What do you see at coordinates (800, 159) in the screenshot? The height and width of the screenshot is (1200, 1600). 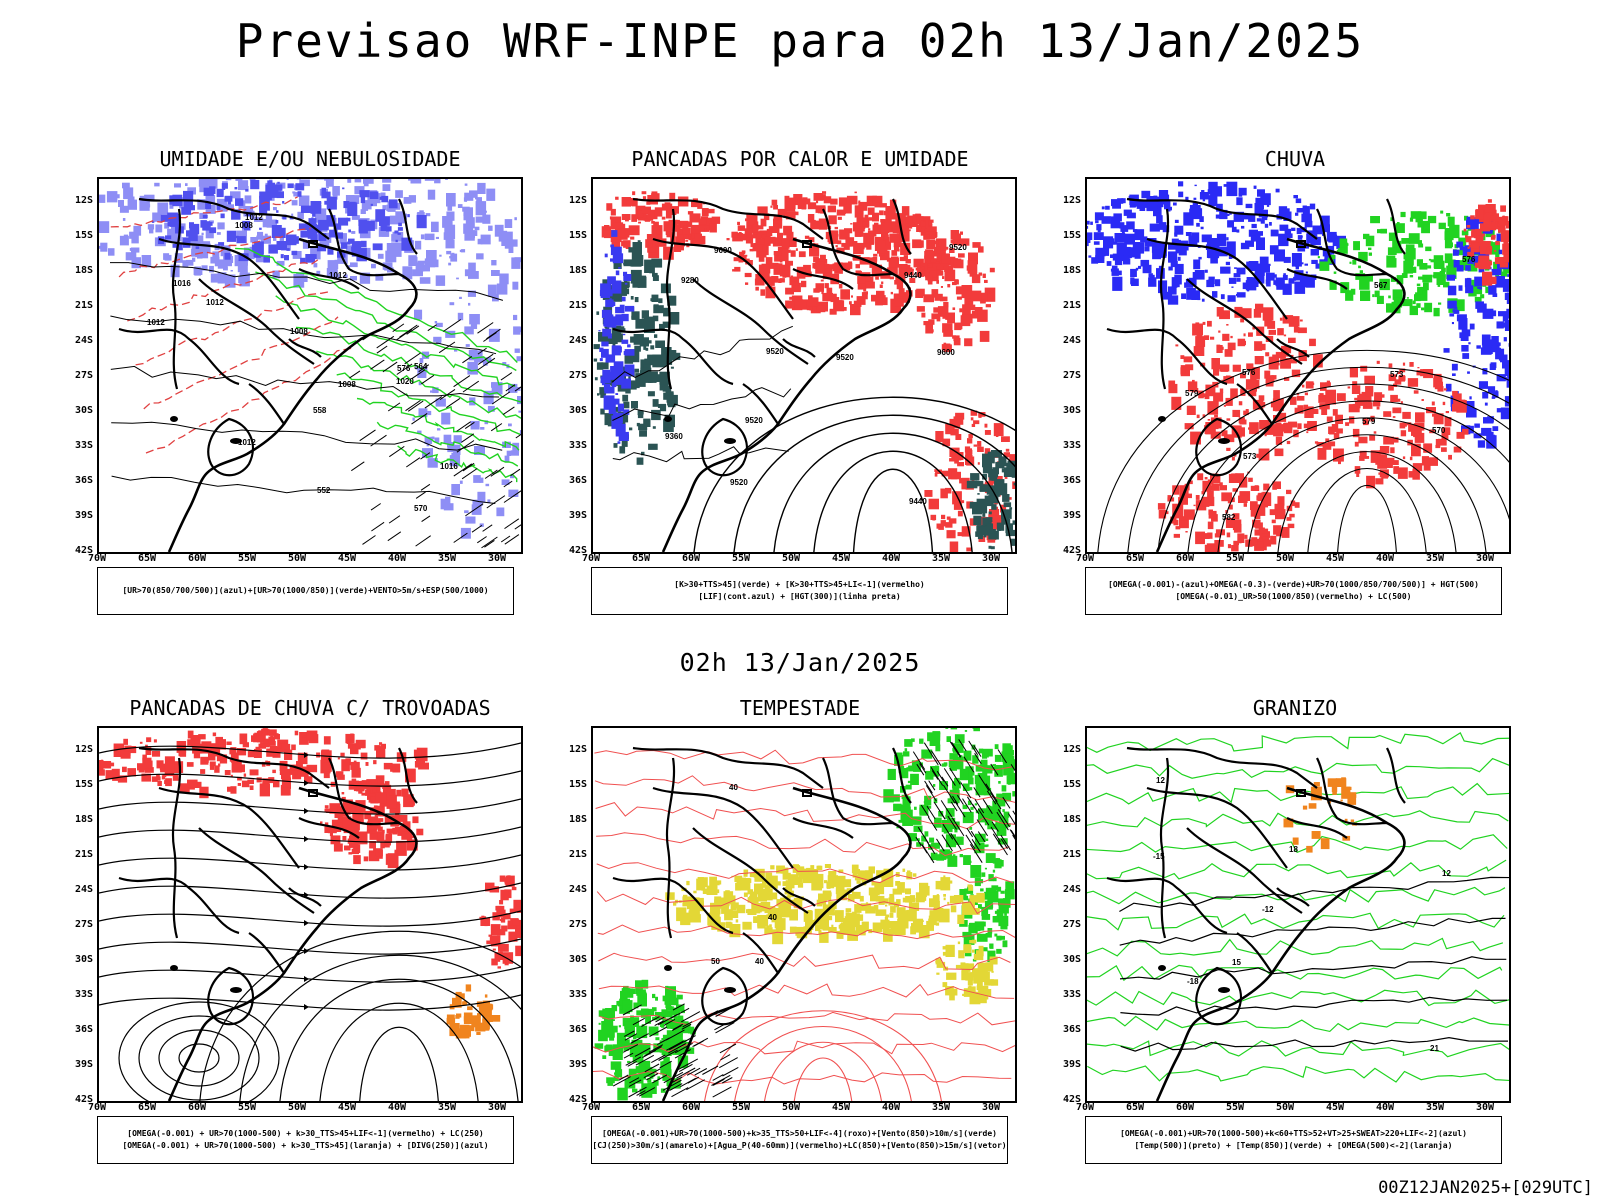 I see `panel-title: PANCADAS POR CALOR E UMIDADE` at bounding box center [800, 159].